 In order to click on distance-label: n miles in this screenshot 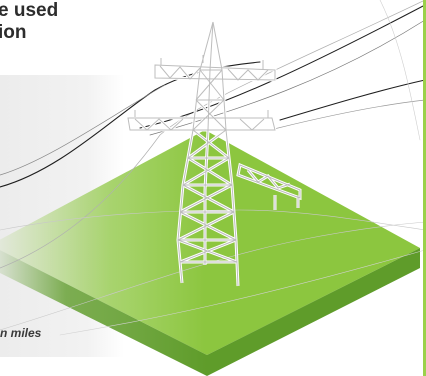, I will do `click(21, 333)`.